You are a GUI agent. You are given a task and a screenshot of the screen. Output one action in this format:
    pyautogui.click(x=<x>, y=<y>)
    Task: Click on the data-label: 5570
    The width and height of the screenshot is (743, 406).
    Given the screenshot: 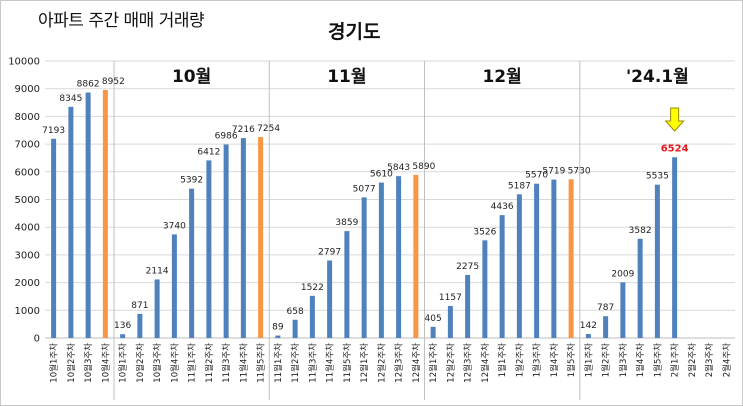 What is the action you would take?
    pyautogui.click(x=536, y=176)
    